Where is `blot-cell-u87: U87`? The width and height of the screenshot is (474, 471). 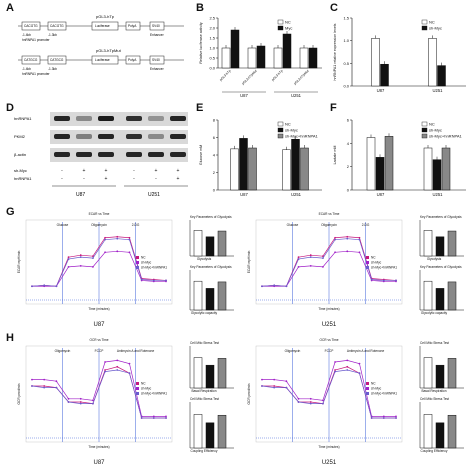
blot-cell-u87: U87 is located at coordinates (80, 195).